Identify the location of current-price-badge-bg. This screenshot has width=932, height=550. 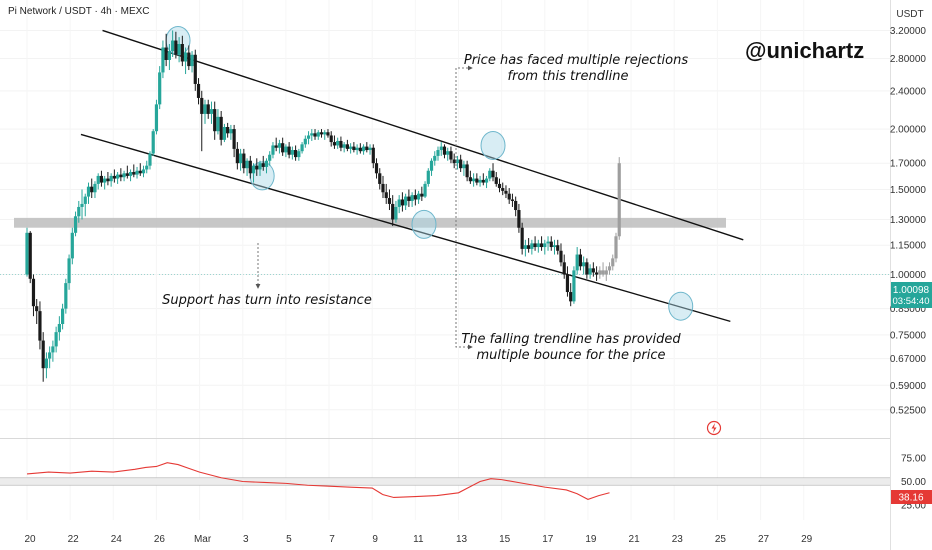
(911, 295).